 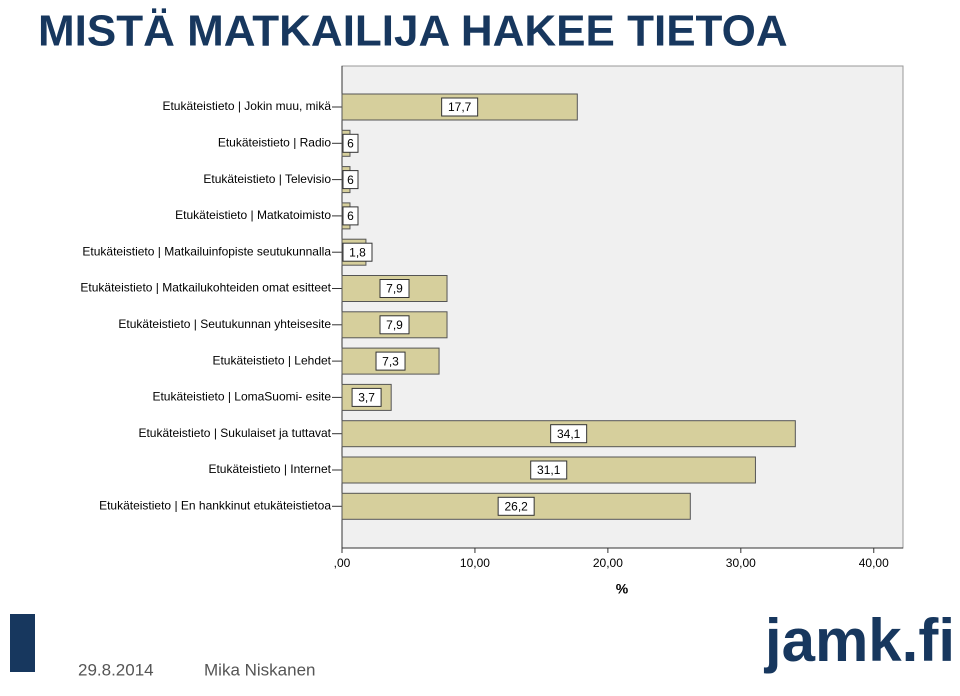 I want to click on y-tick-label: Etukäteistieto | LomaSuomi- esite, so click(x=241, y=397).